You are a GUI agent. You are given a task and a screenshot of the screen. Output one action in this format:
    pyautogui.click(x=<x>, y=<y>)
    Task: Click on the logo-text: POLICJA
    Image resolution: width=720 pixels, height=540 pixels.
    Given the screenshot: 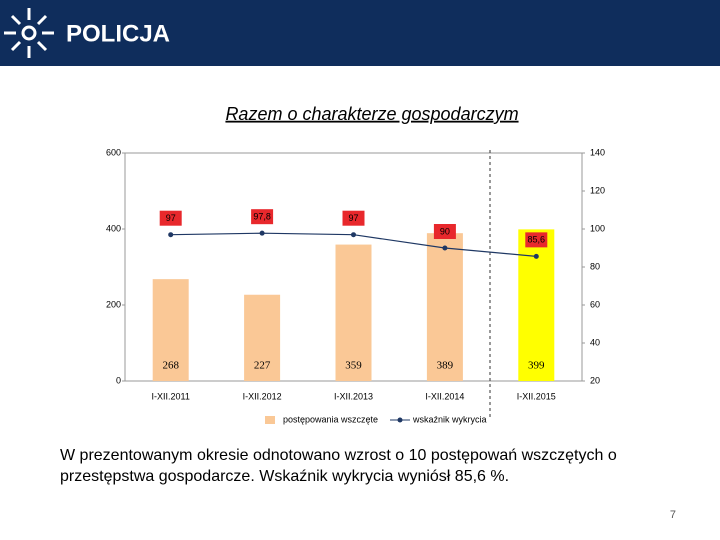 What is the action you would take?
    pyautogui.click(x=118, y=33)
    